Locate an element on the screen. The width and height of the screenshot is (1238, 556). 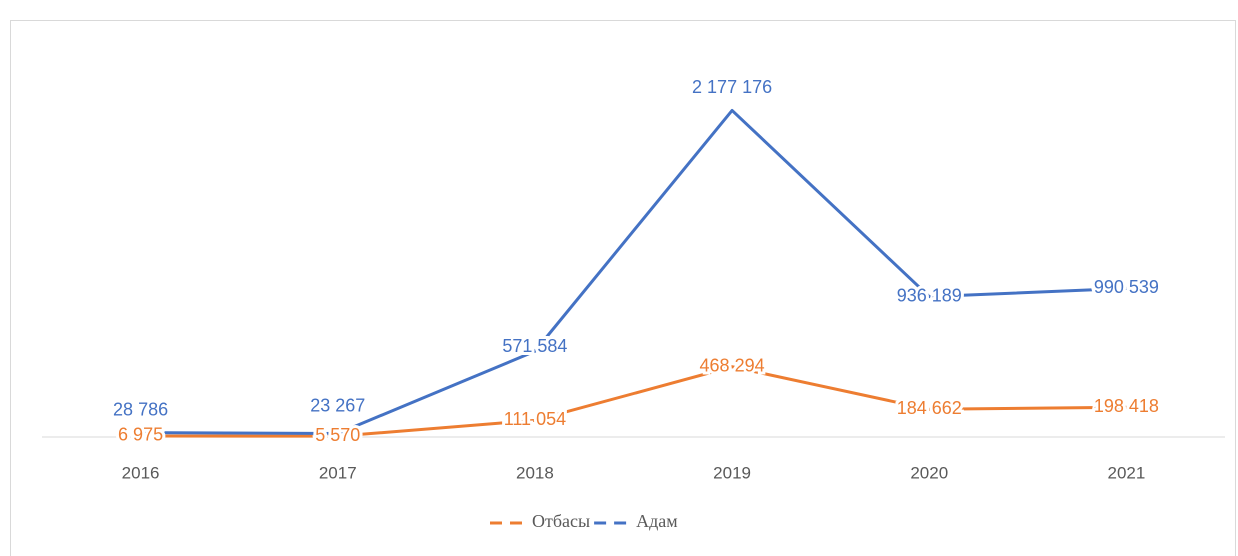
x-tick-label: 2017 is located at coordinates (338, 472).